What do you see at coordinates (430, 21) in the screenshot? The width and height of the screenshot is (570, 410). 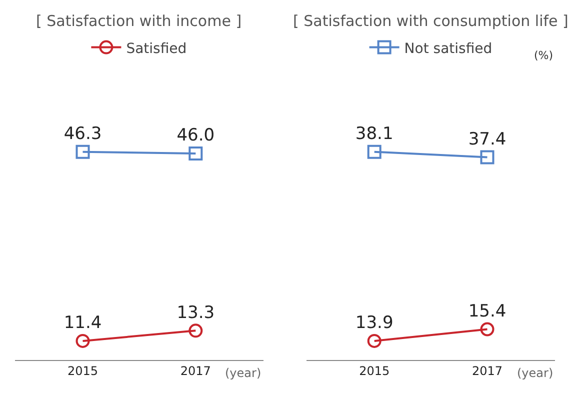 I see `chart-title: [ Satisfaction with consumption life ]` at bounding box center [430, 21].